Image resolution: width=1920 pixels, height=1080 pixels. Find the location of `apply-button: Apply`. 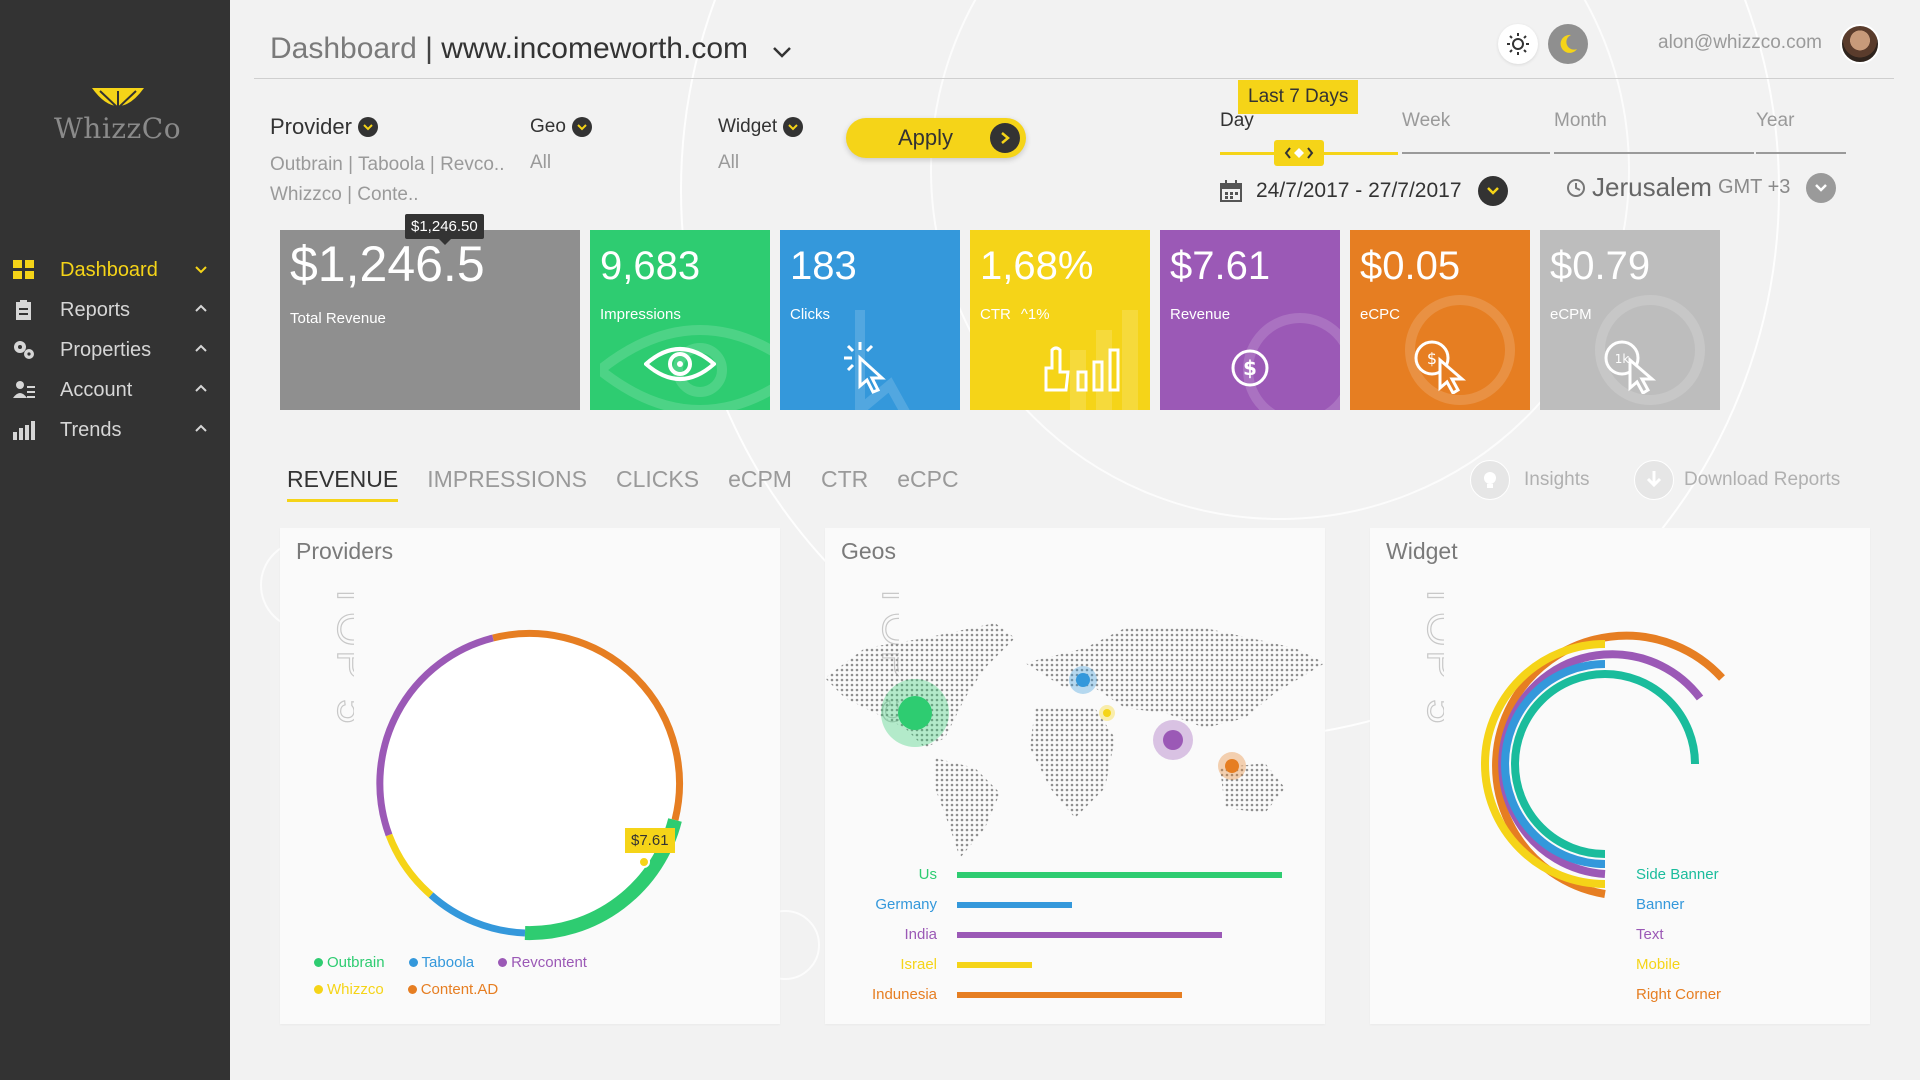

apply-button: Apply is located at coordinates (936, 138).